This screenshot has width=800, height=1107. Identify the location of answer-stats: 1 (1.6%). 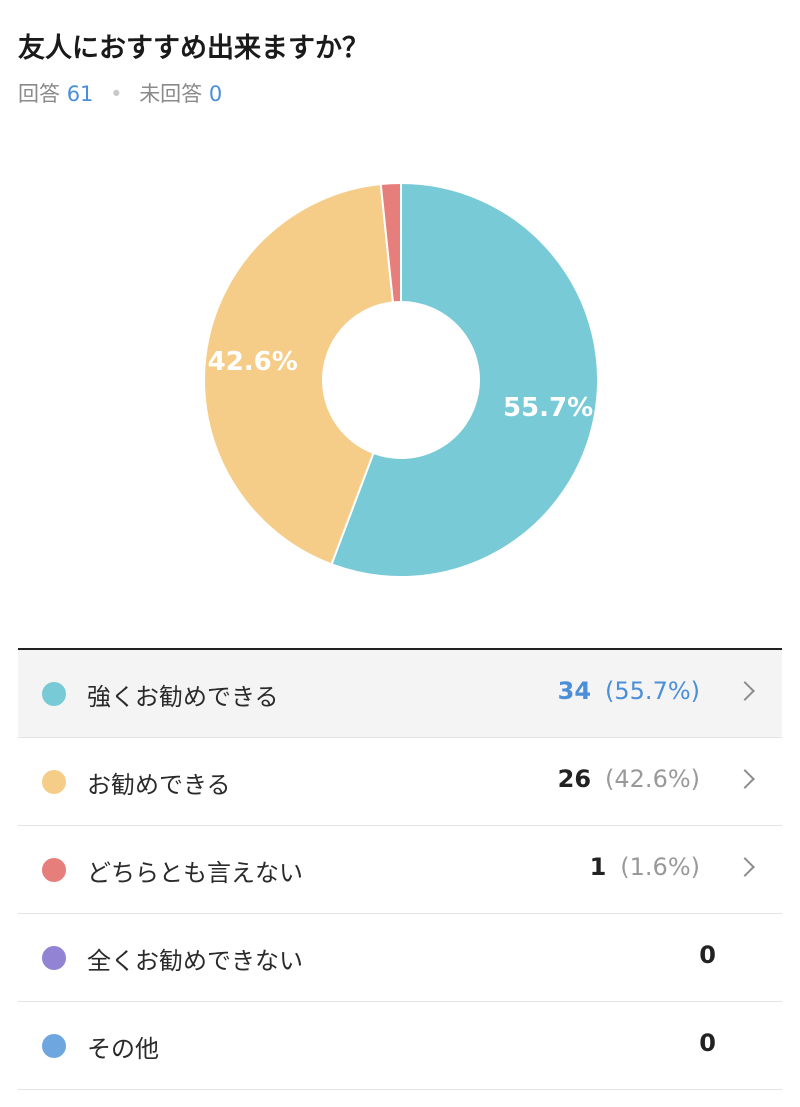
(645, 867).